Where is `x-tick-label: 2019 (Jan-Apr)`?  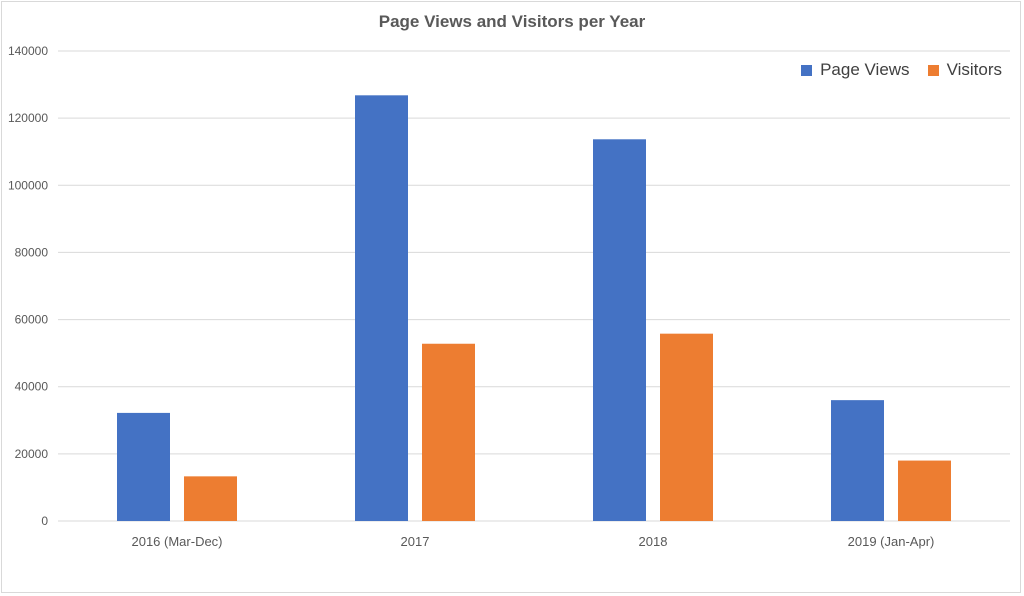
x-tick-label: 2019 (Jan-Apr) is located at coordinates (891, 541).